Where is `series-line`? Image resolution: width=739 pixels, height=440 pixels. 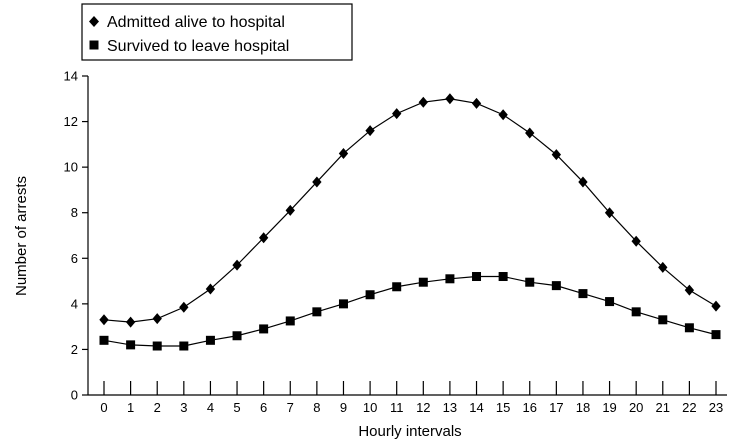
series-line is located at coordinates (410, 311).